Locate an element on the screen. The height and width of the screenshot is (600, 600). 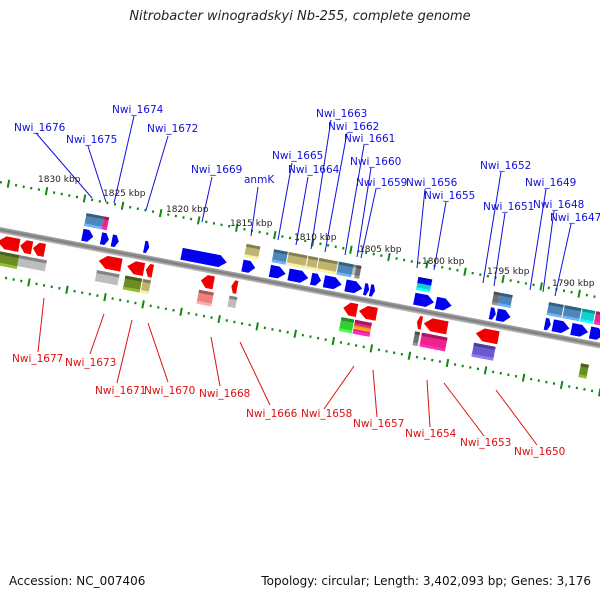
forward-gene-label: Nwi_1660 is located at coordinates (375, 162).